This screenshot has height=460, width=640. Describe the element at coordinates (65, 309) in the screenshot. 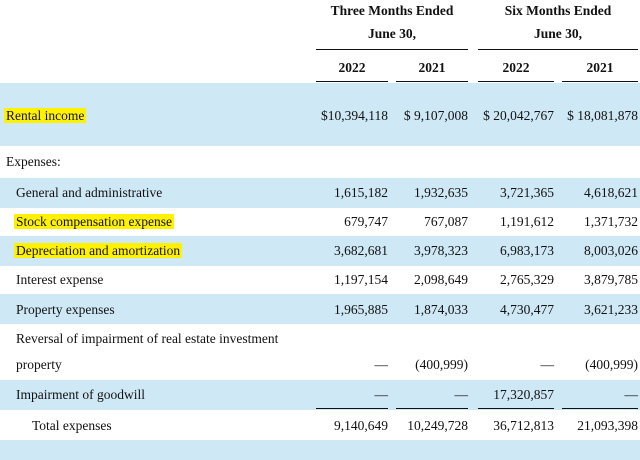

I see `expense-label-property: Property expenses` at that location.